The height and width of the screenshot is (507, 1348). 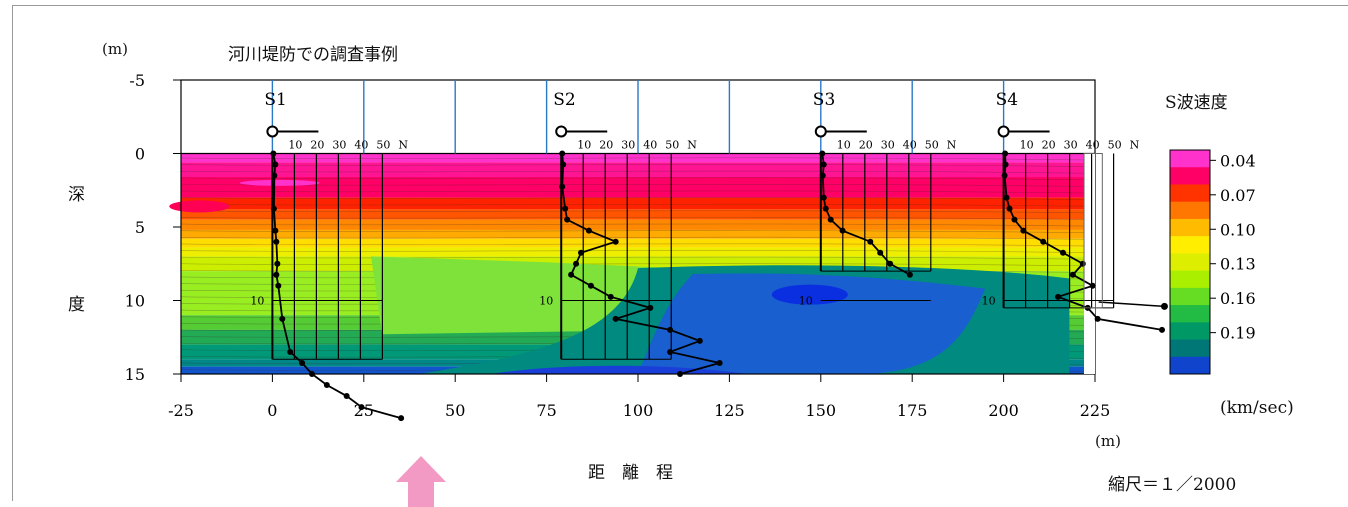 I want to click on x-tick-label: 75, so click(x=546, y=410).